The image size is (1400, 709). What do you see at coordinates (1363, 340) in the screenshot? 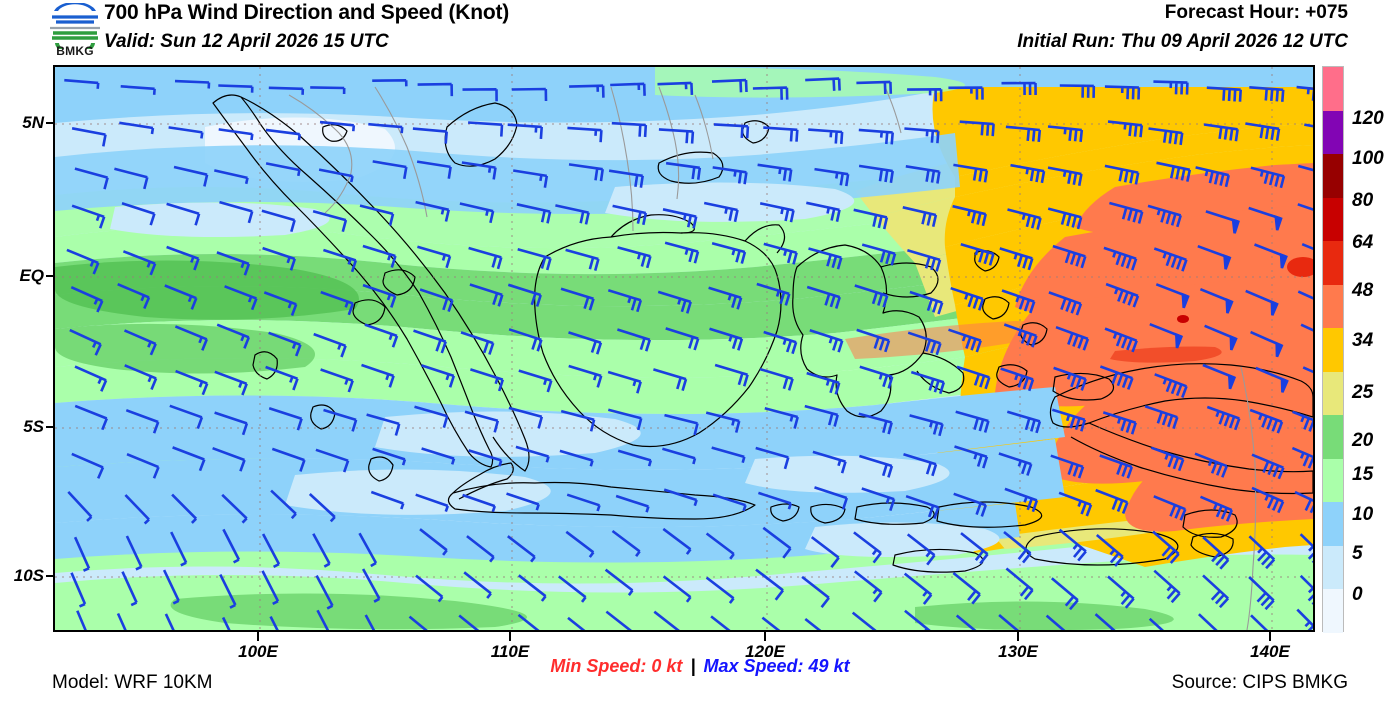
I see `colorbar-label-34: 34` at bounding box center [1363, 340].